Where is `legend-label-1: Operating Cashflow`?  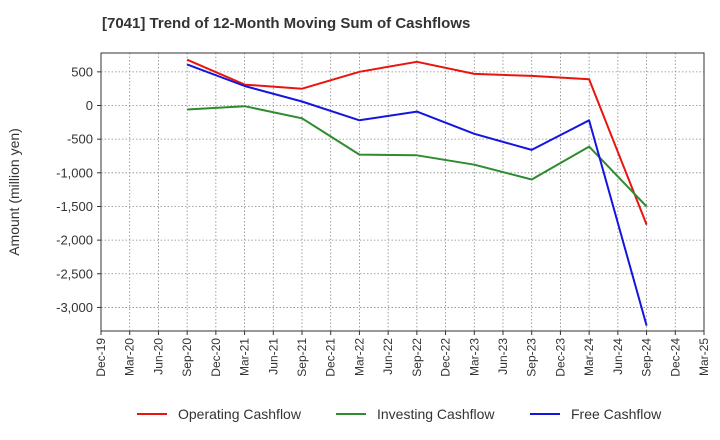
legend-label-1: Operating Cashflow is located at coordinates (240, 414).